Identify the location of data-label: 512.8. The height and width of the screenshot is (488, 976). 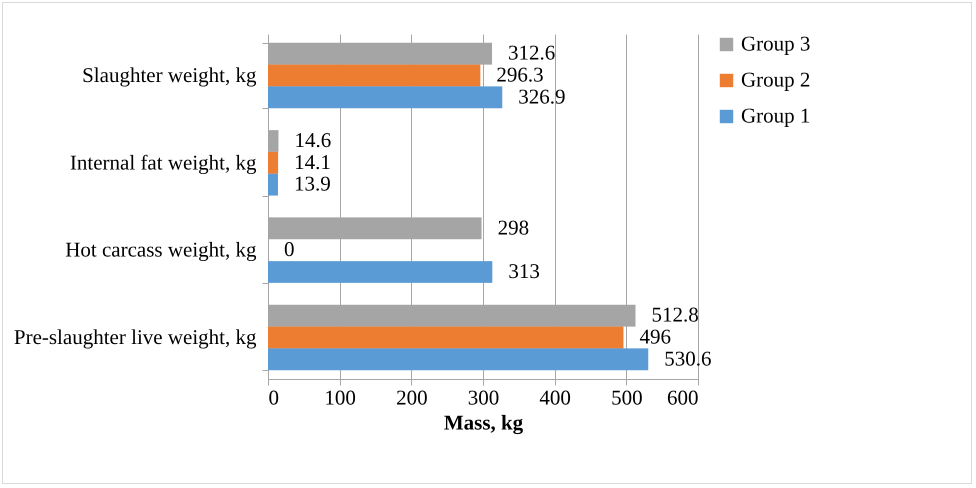
(675, 314).